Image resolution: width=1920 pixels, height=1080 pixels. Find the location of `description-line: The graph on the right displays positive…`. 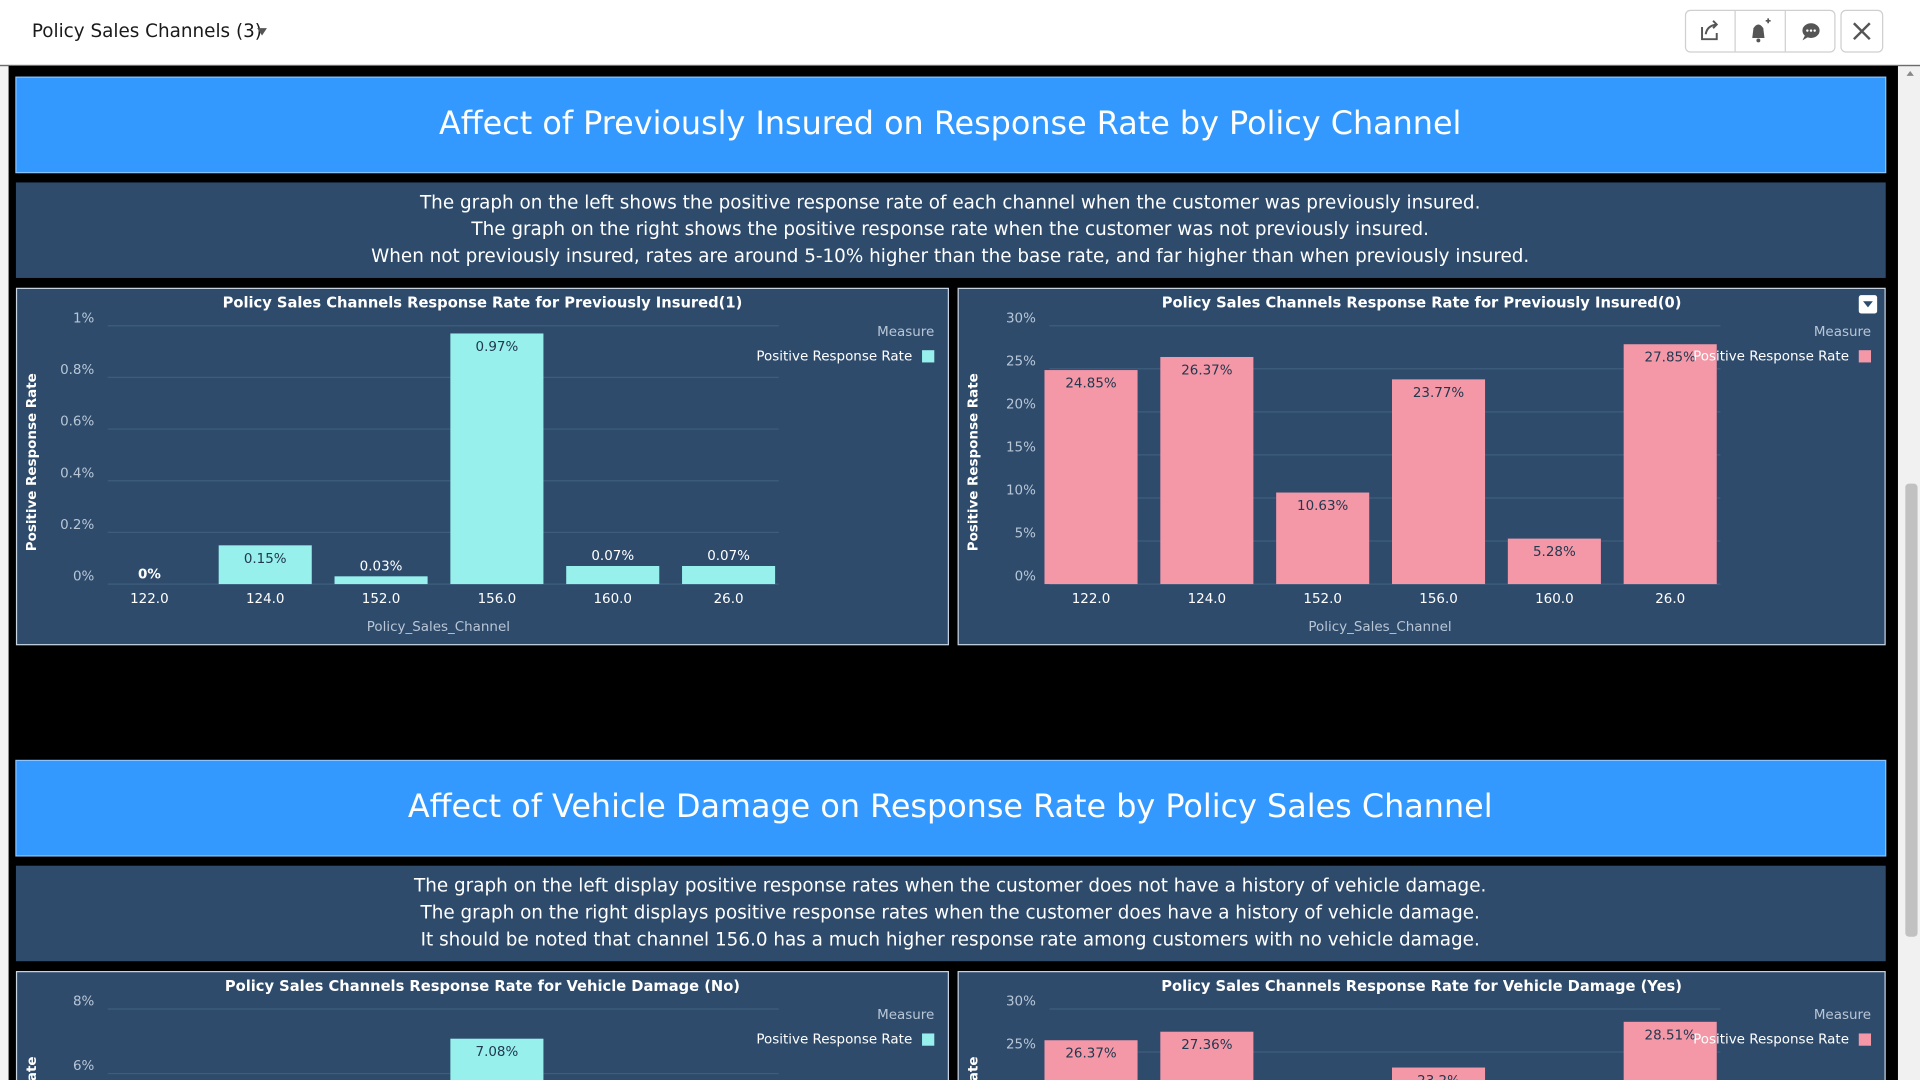

description-line: The graph on the right displays positive… is located at coordinates (950, 912).